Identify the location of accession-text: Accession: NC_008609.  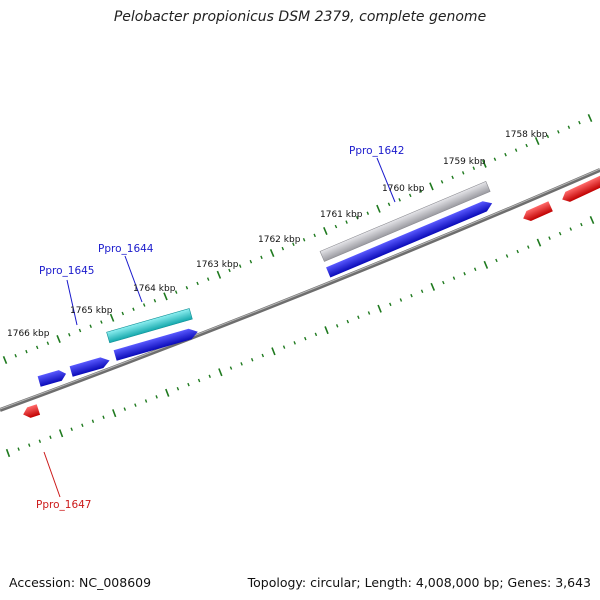
(80, 582).